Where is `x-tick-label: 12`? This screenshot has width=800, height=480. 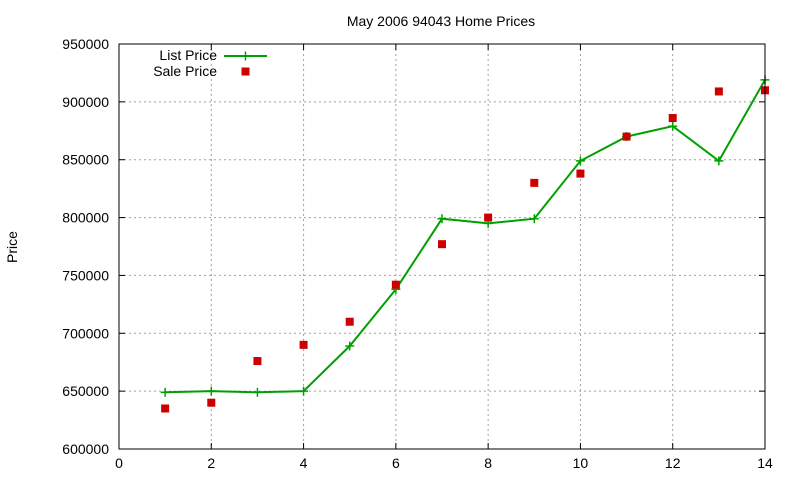
x-tick-label: 12 is located at coordinates (673, 463).